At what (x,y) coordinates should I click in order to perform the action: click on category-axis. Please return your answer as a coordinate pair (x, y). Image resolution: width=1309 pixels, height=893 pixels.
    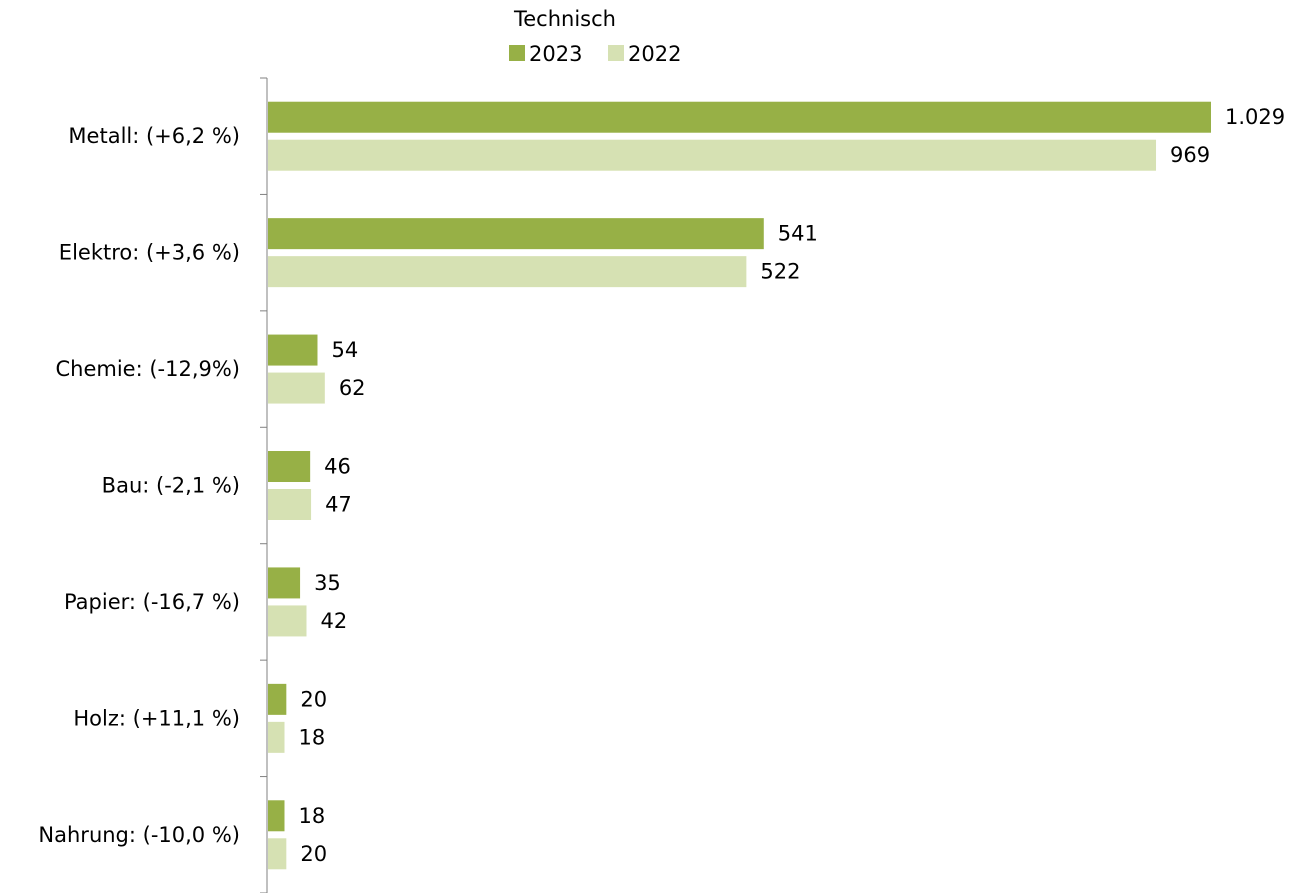
    Looking at the image, I should click on (264, 485).